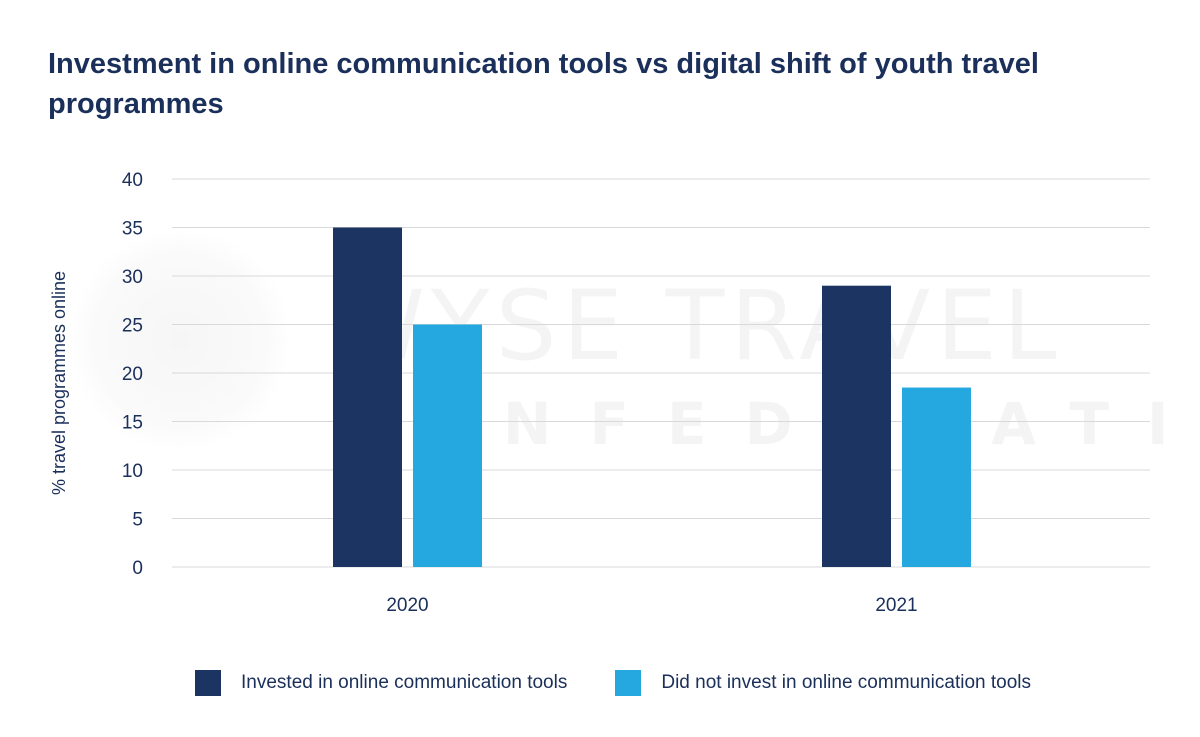  What do you see at coordinates (132, 229) in the screenshot?
I see `y-tick-label: 35` at bounding box center [132, 229].